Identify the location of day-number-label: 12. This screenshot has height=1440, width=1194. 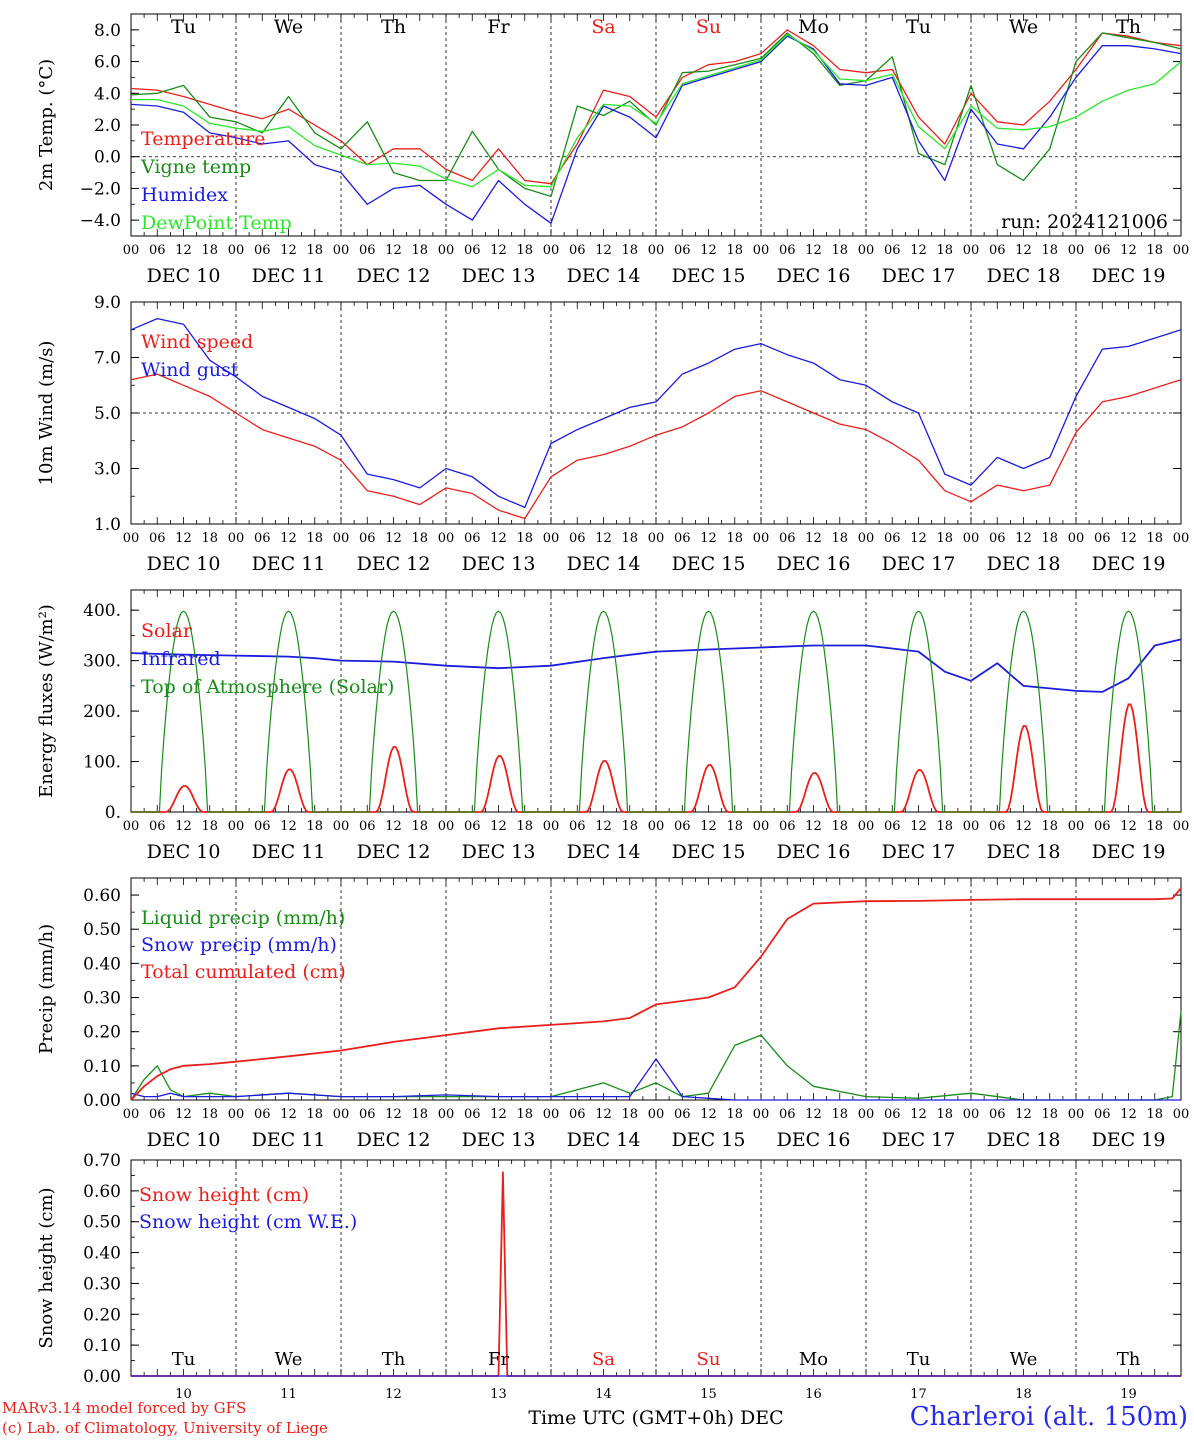
(393, 1394).